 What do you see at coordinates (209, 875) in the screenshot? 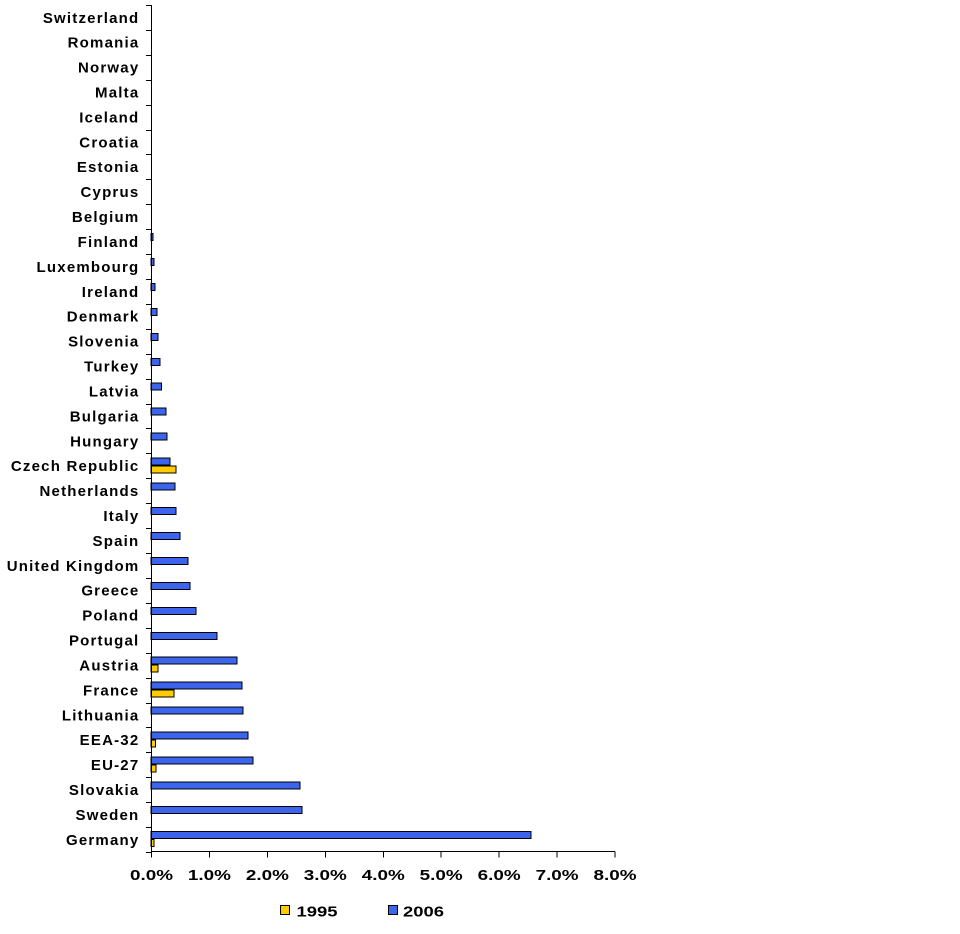
I see `svg-text: 1.0%` at bounding box center [209, 875].